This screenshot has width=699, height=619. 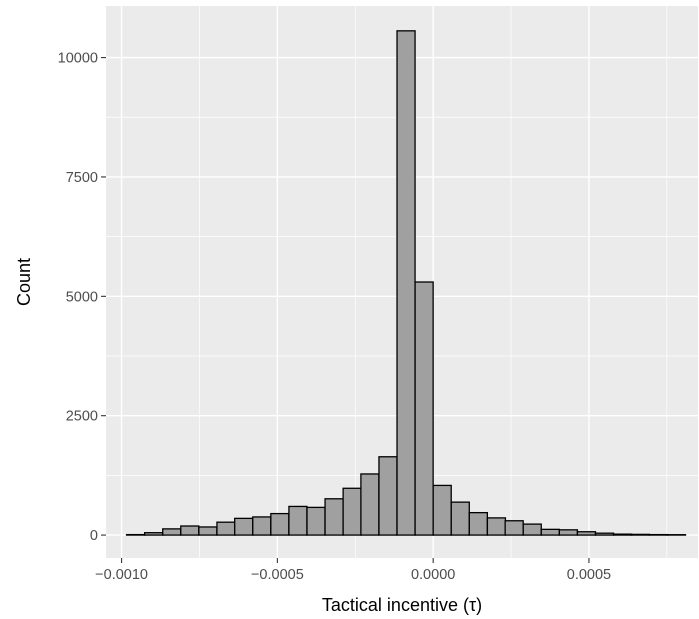 What do you see at coordinates (82, 417) in the screenshot?
I see `y-tick-label: 2500` at bounding box center [82, 417].